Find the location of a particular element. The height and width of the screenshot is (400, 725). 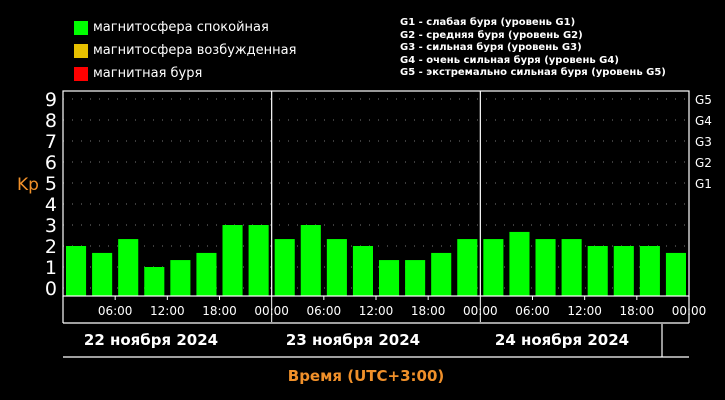

y-tick-label: 0 is located at coordinates (51, 289).